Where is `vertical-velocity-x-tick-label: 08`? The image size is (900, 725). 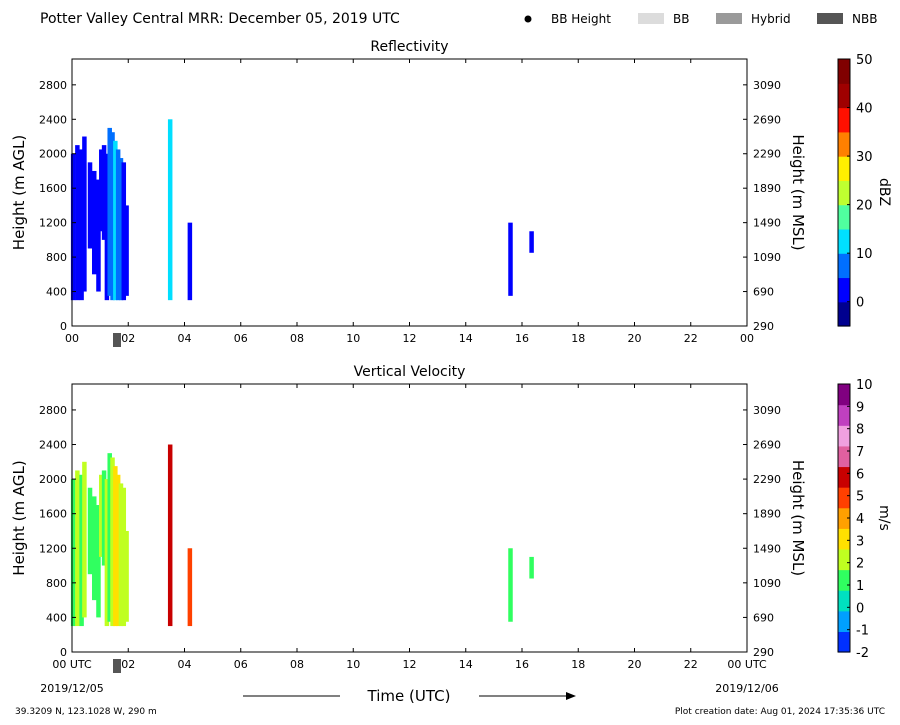
vertical-velocity-x-tick-label: 08 is located at coordinates (297, 664).